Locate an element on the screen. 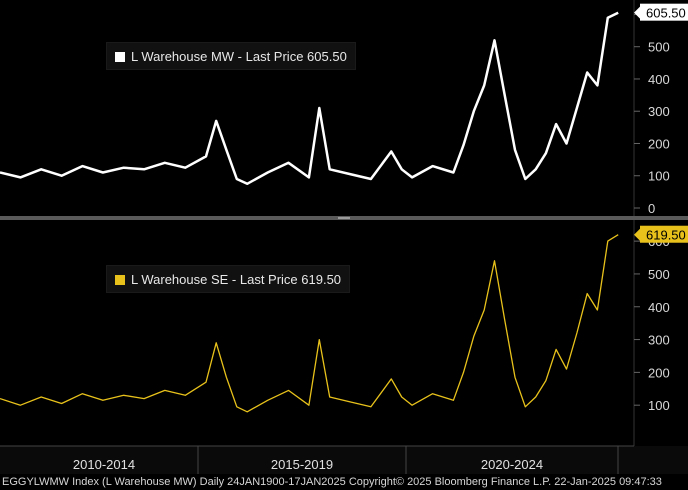 The width and height of the screenshot is (688, 490). legend-bottom-text: L Warehouse SE - Last Price 619.50 is located at coordinates (236, 279).